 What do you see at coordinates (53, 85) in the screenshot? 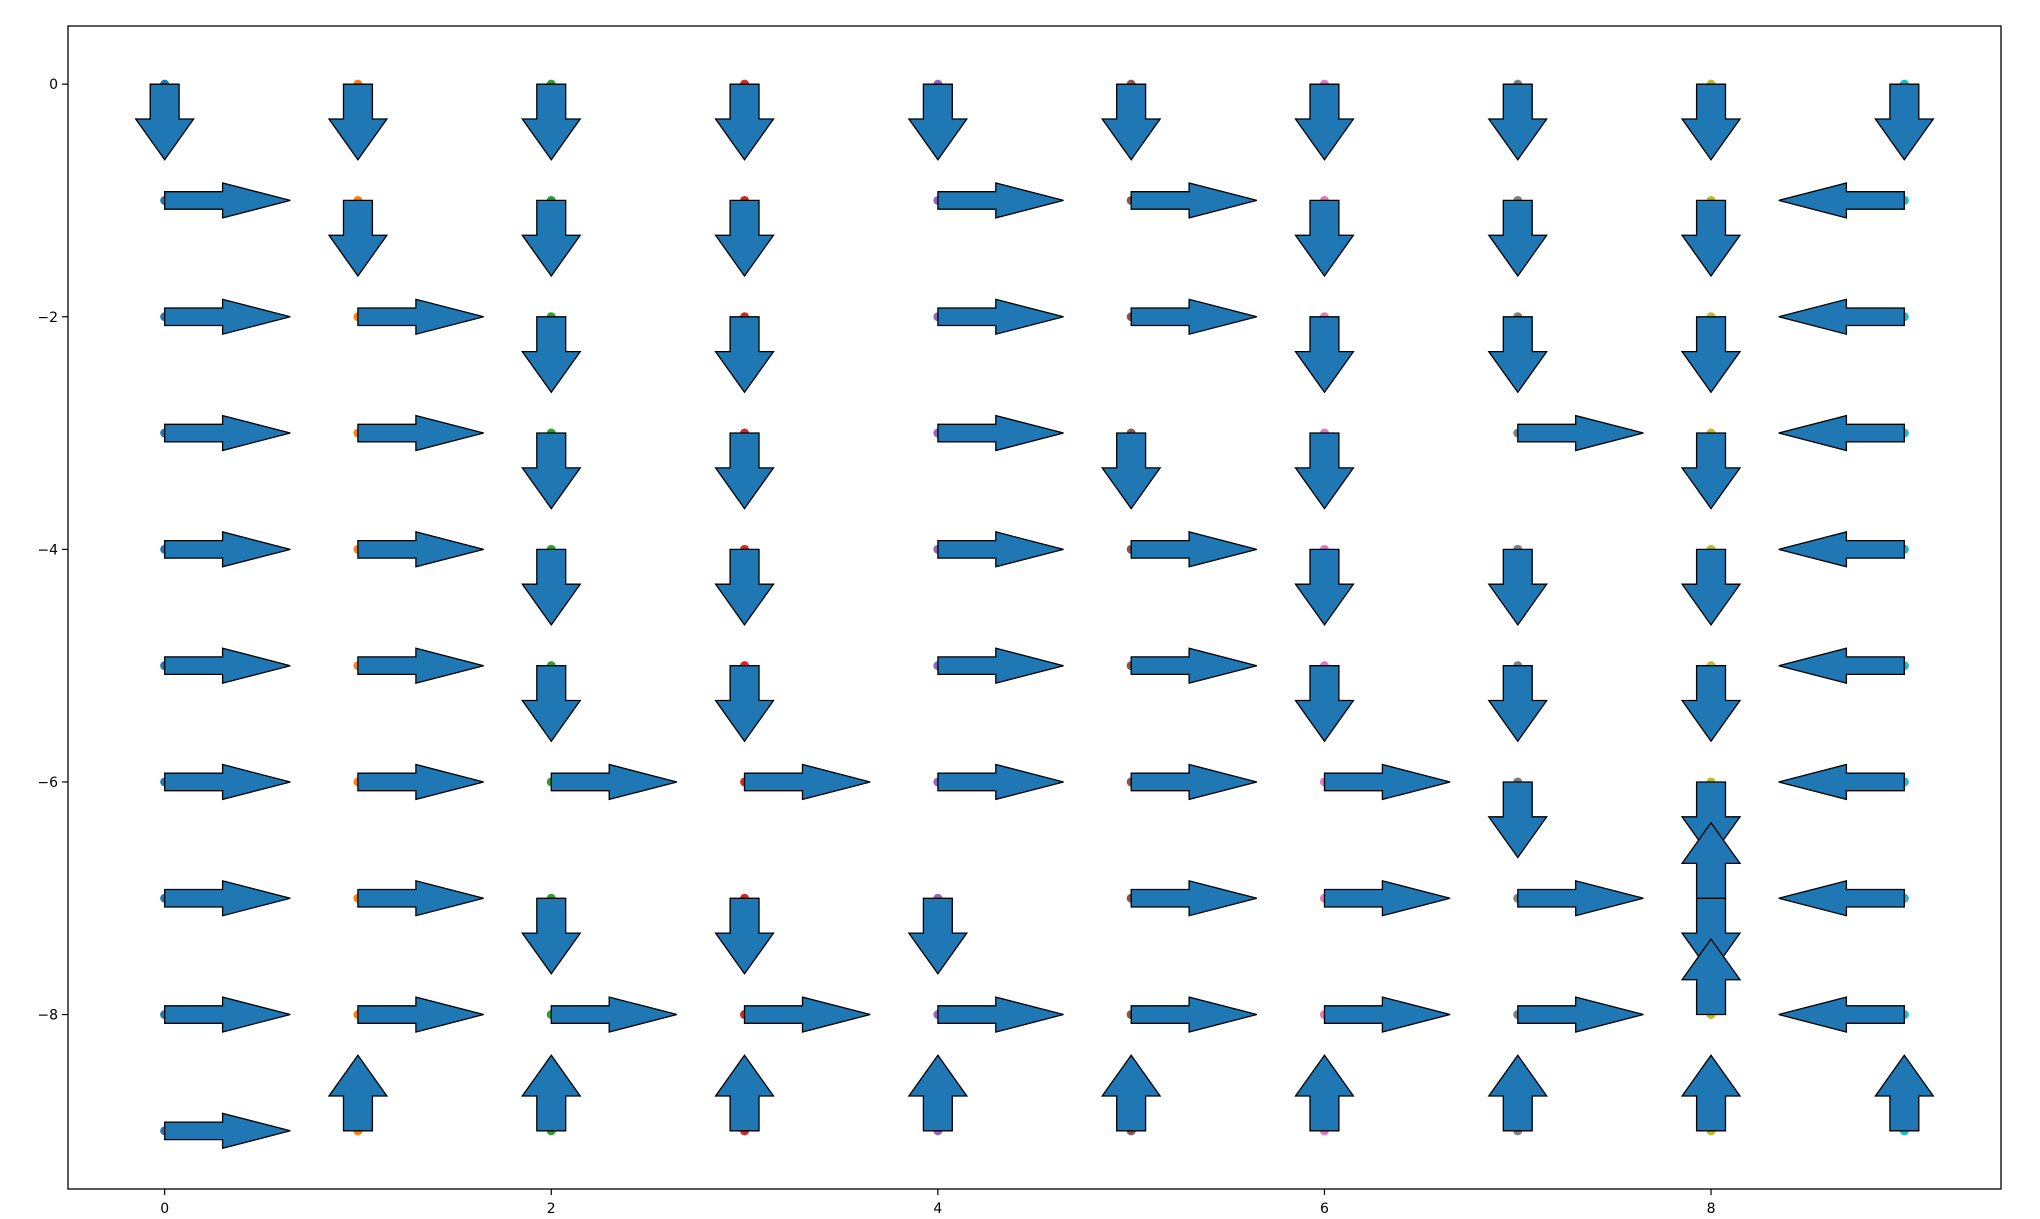
I see `y-tick-label: 0` at bounding box center [53, 85].